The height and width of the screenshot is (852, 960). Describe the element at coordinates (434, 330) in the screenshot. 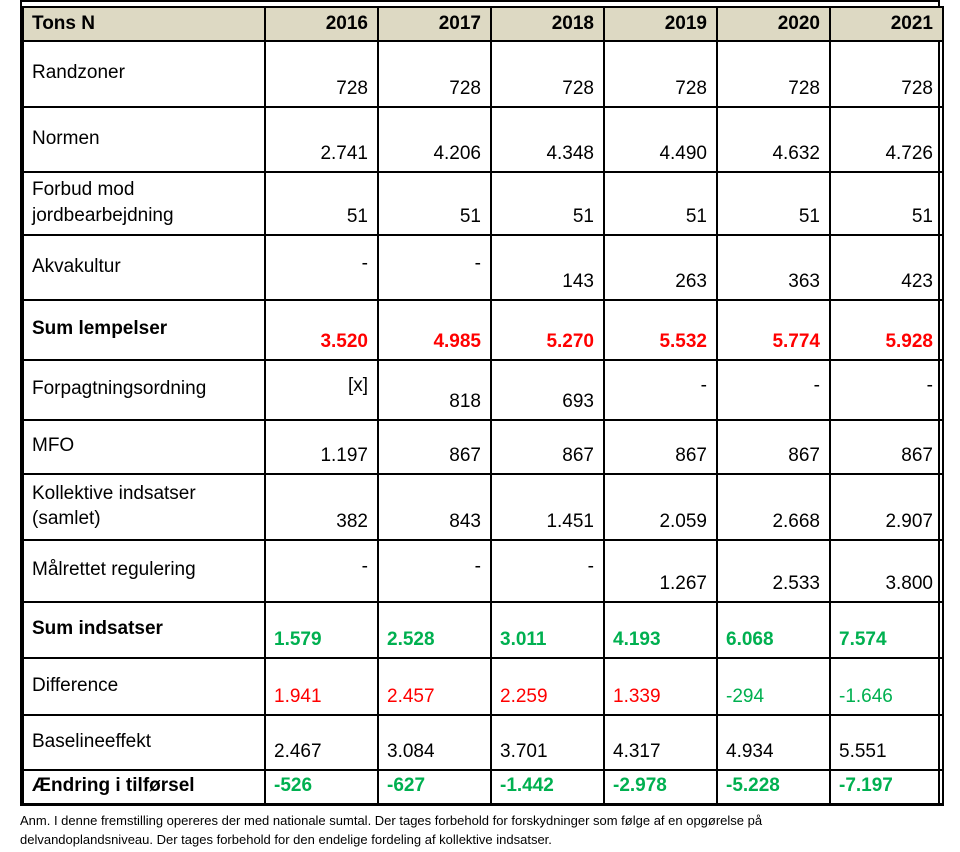

I see `cell-value: 4.985` at that location.